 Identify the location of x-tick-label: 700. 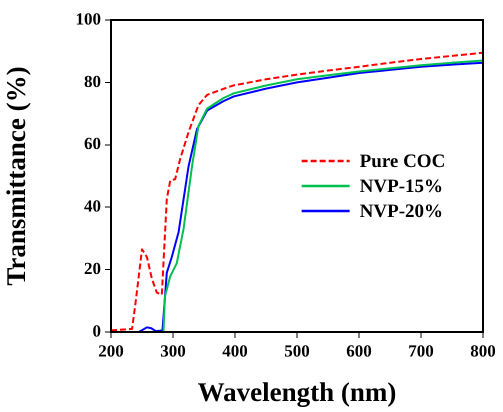
(421, 351).